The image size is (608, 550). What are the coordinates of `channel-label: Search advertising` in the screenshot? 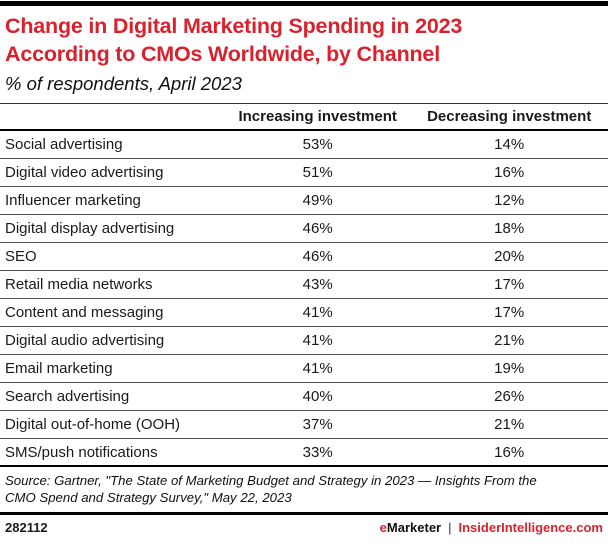 It's located at (112, 396).